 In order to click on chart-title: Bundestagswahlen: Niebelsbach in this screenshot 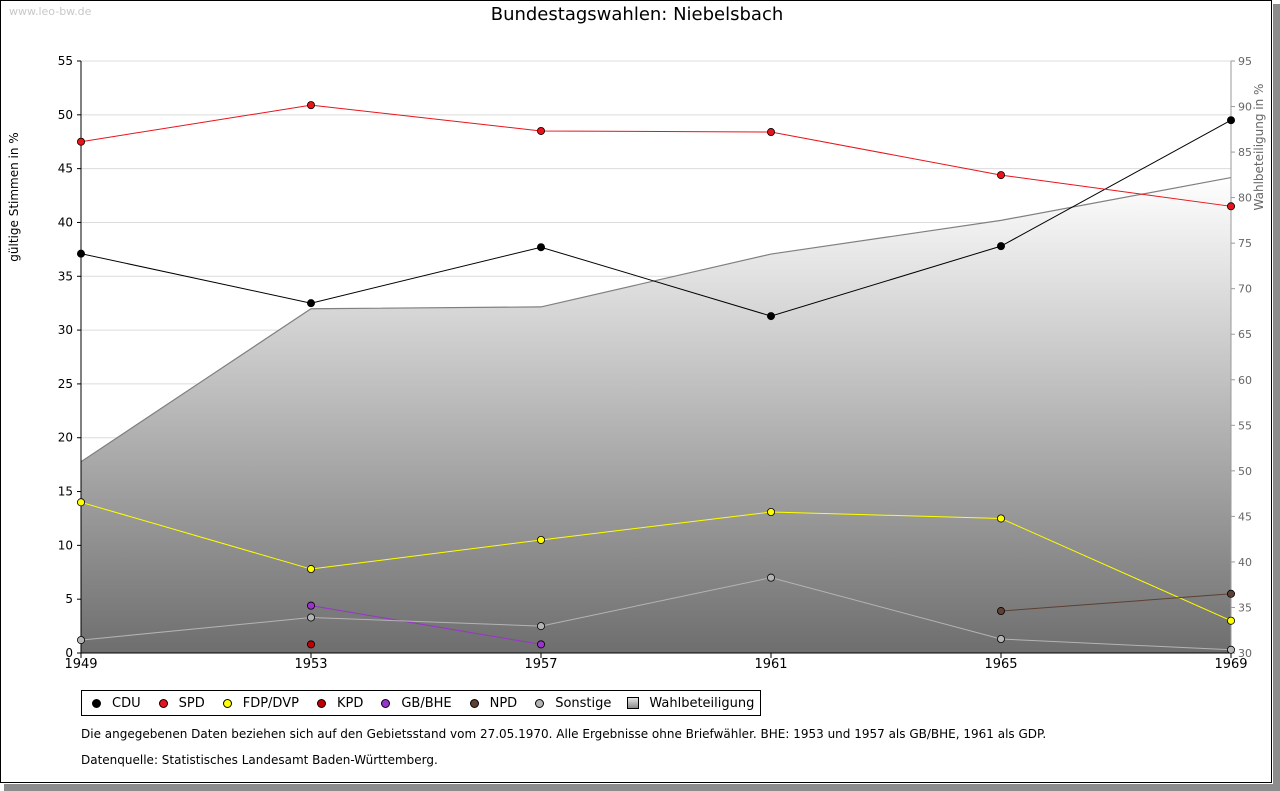, I will do `click(637, 14)`.